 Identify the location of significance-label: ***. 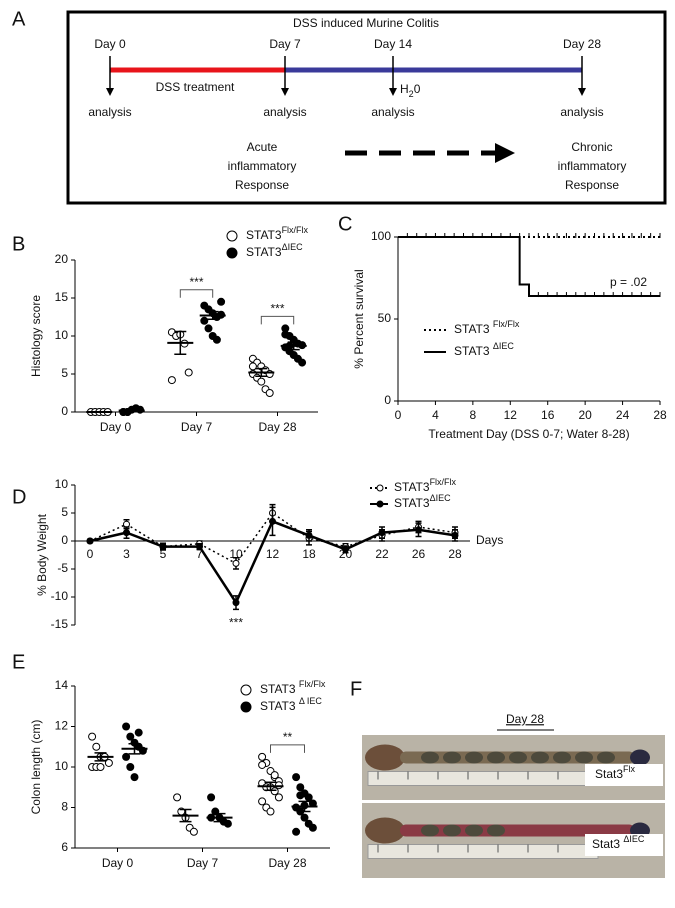
(277, 309).